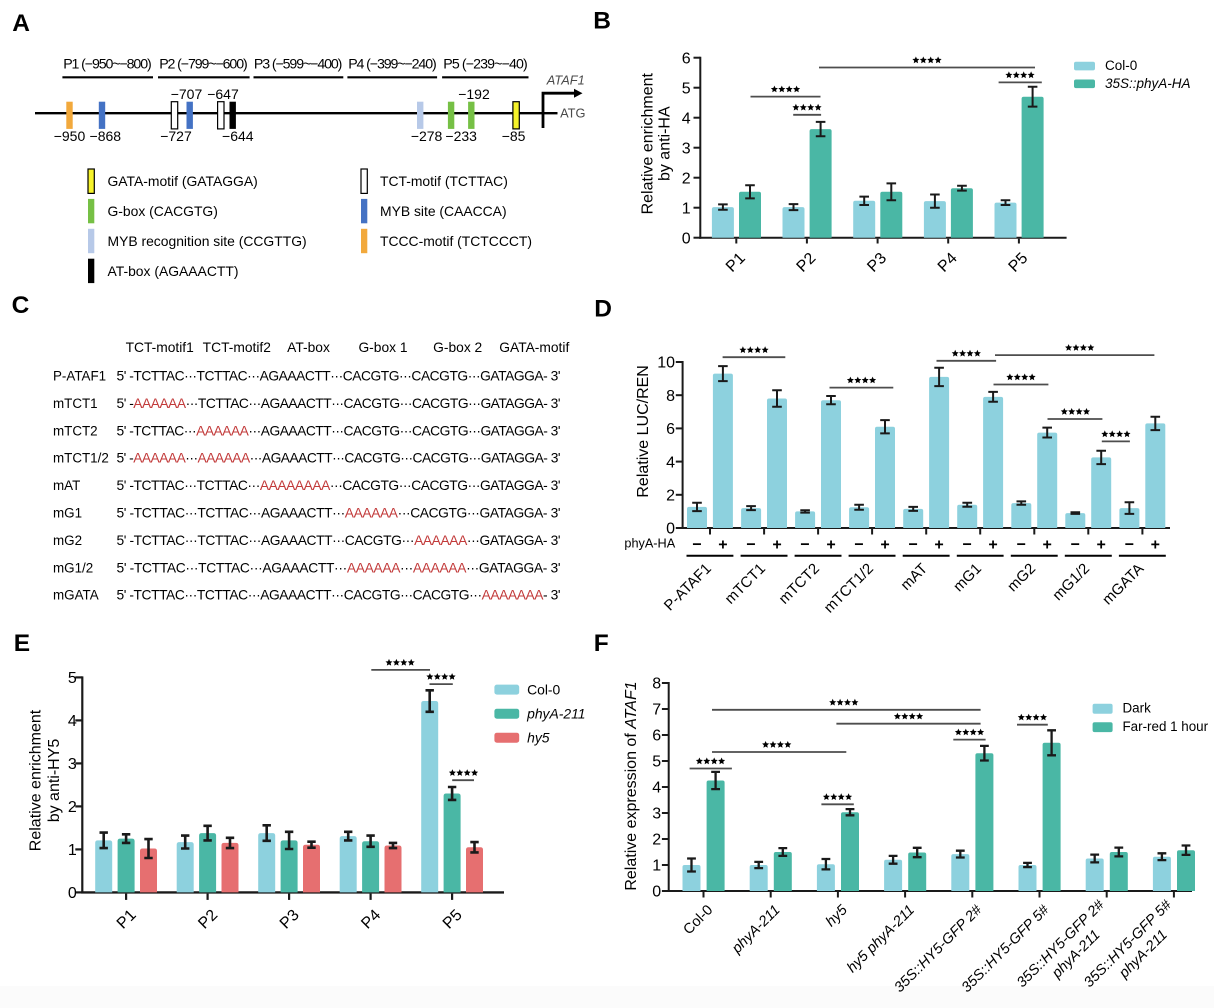 The height and width of the screenshot is (1008, 1214). I want to click on svg-text: AT-box, so click(308, 347).